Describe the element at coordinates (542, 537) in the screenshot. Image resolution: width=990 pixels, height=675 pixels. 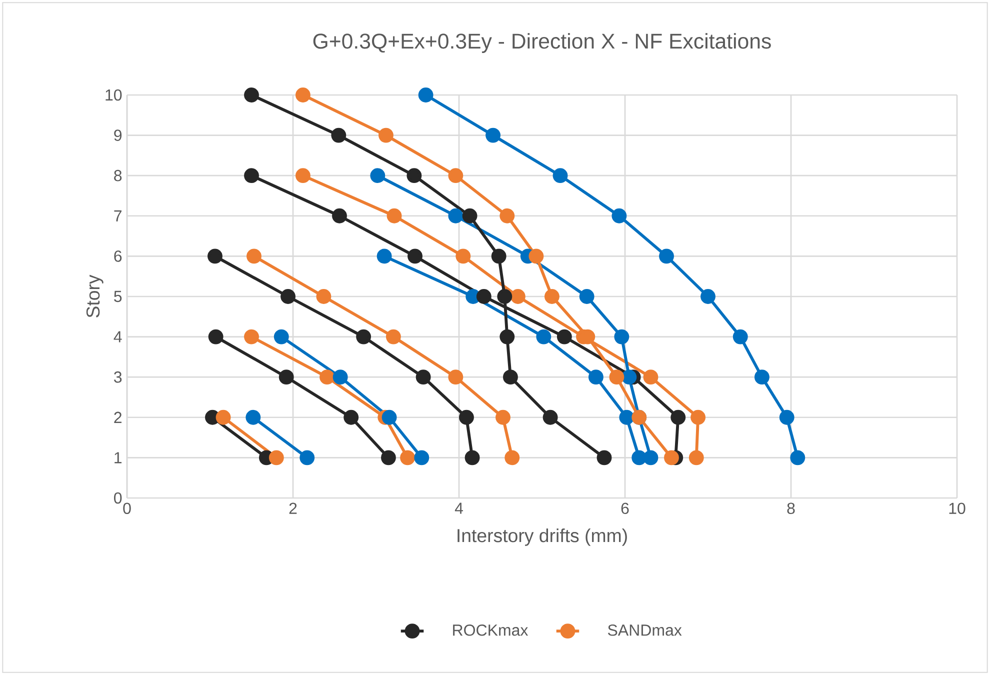
I see `x-axis-title: Interstory drifts (mm)` at that location.